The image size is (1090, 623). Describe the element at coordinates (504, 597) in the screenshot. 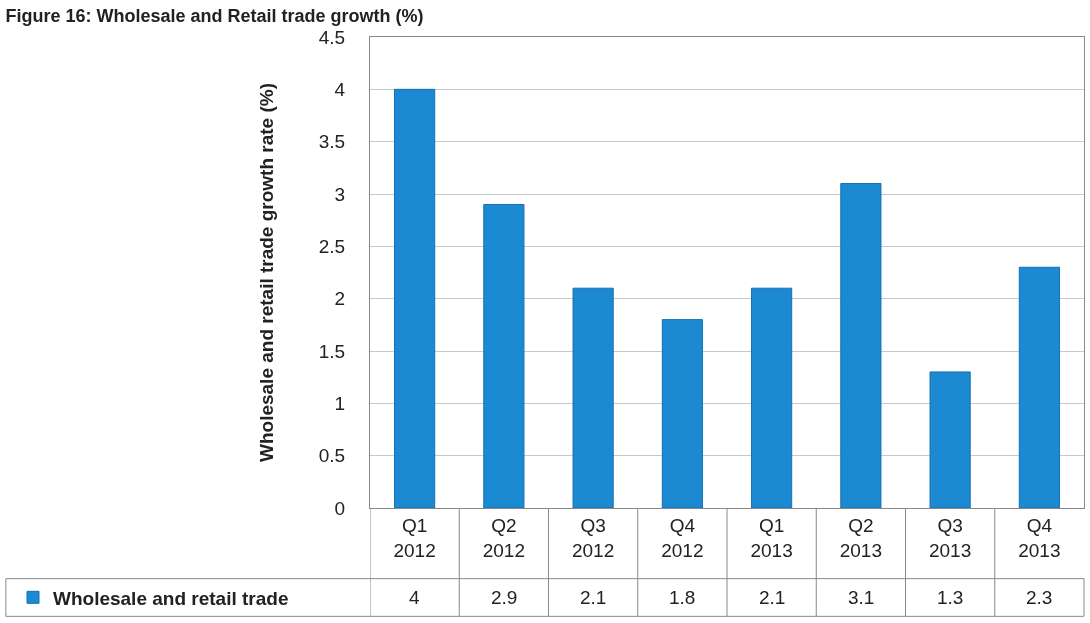

I see `data-label: 2.9` at that location.